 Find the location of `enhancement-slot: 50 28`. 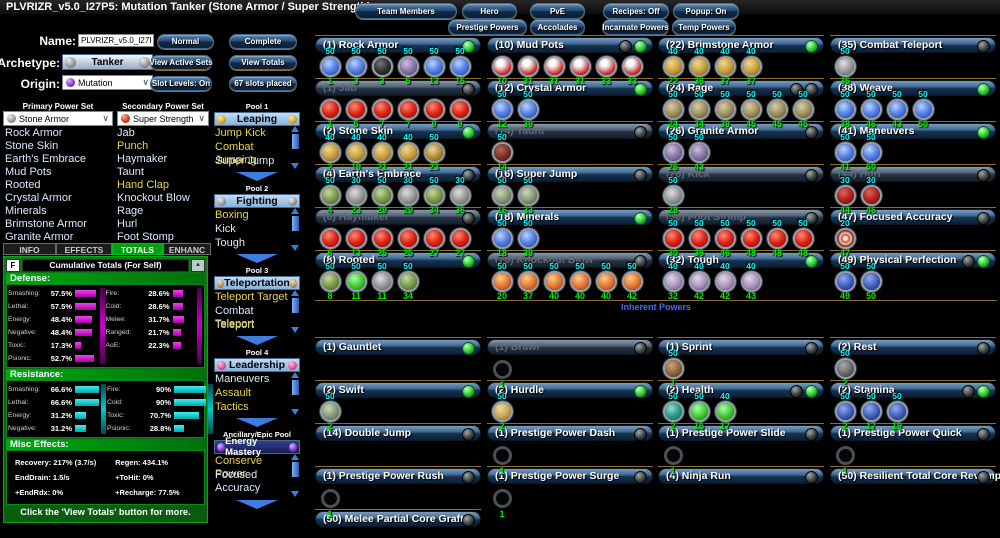

enhancement-slot: 50 28 is located at coordinates (673, 195).